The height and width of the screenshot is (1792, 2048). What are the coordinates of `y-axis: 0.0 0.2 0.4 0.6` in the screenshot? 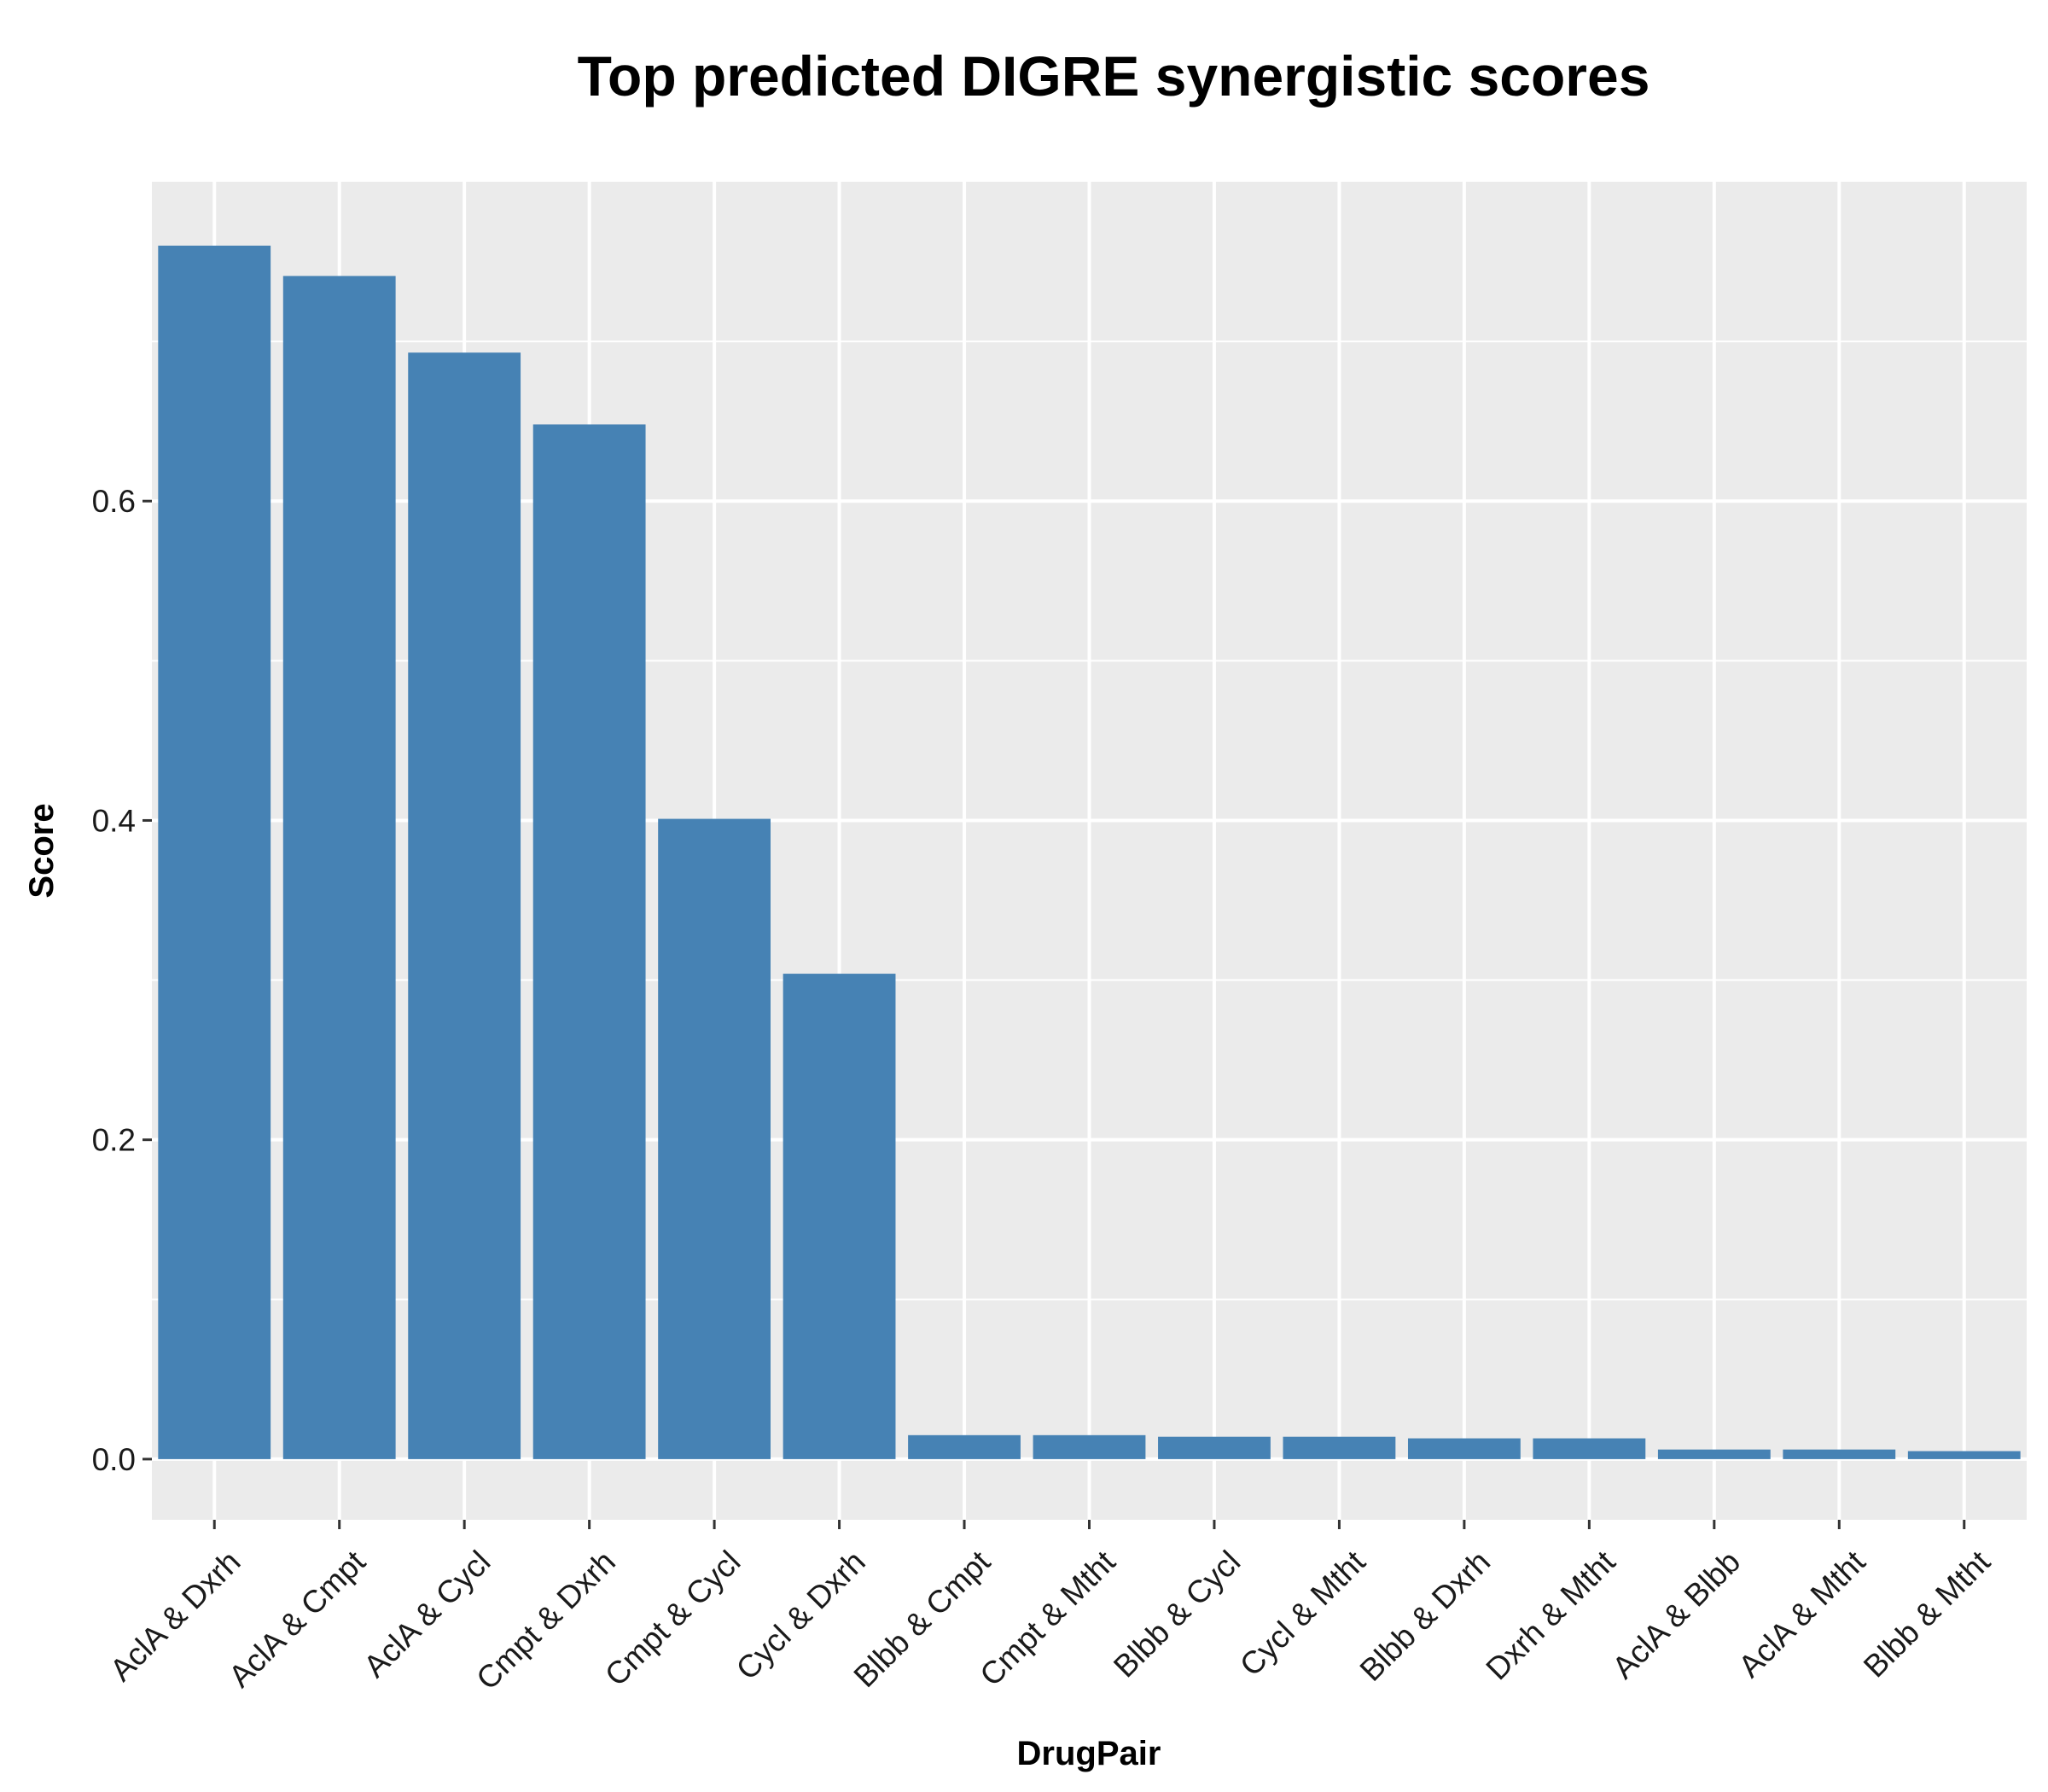 It's located at (122, 981).